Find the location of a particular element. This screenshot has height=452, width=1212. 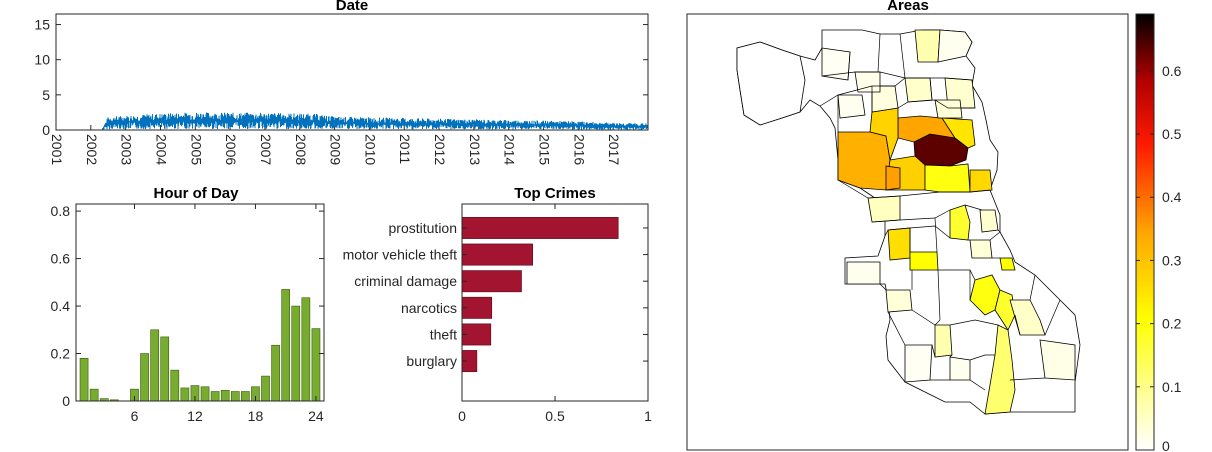

colorbar is located at coordinates (1145, 232).